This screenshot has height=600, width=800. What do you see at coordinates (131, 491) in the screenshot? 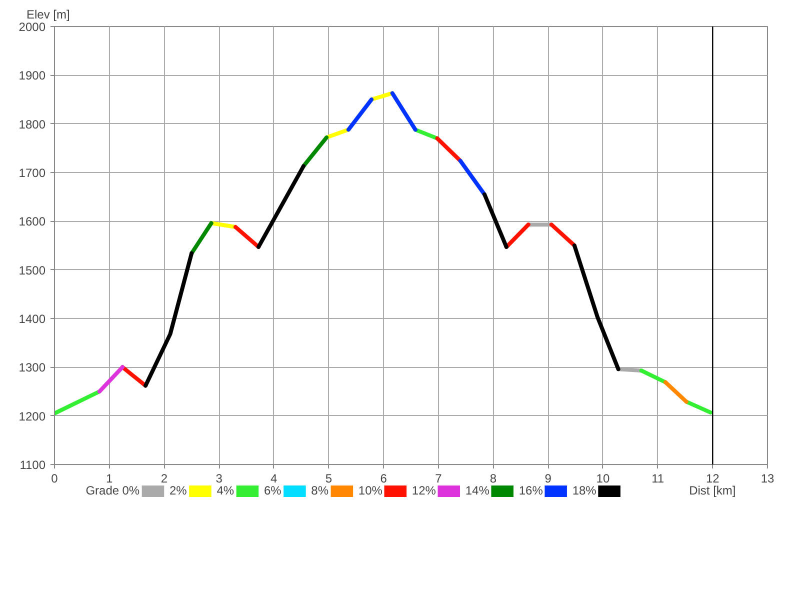
I see `legend-label: 0%` at bounding box center [131, 491].